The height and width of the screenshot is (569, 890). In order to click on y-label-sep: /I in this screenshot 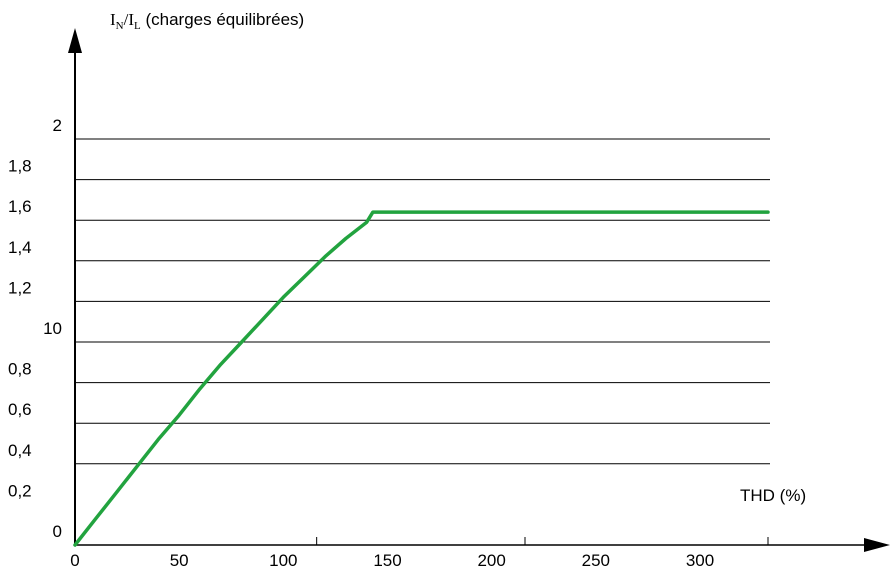, I will do `click(129, 19)`.